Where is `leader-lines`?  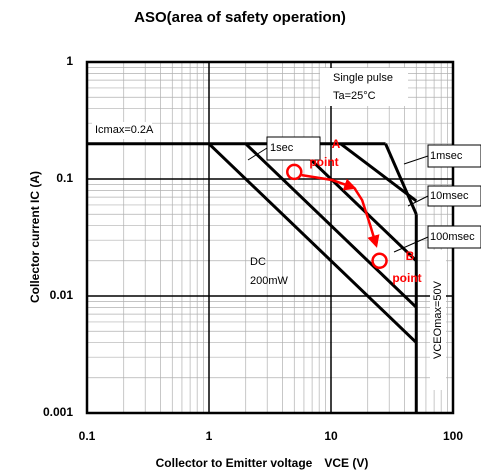
leader-lines is located at coordinates (338, 200).